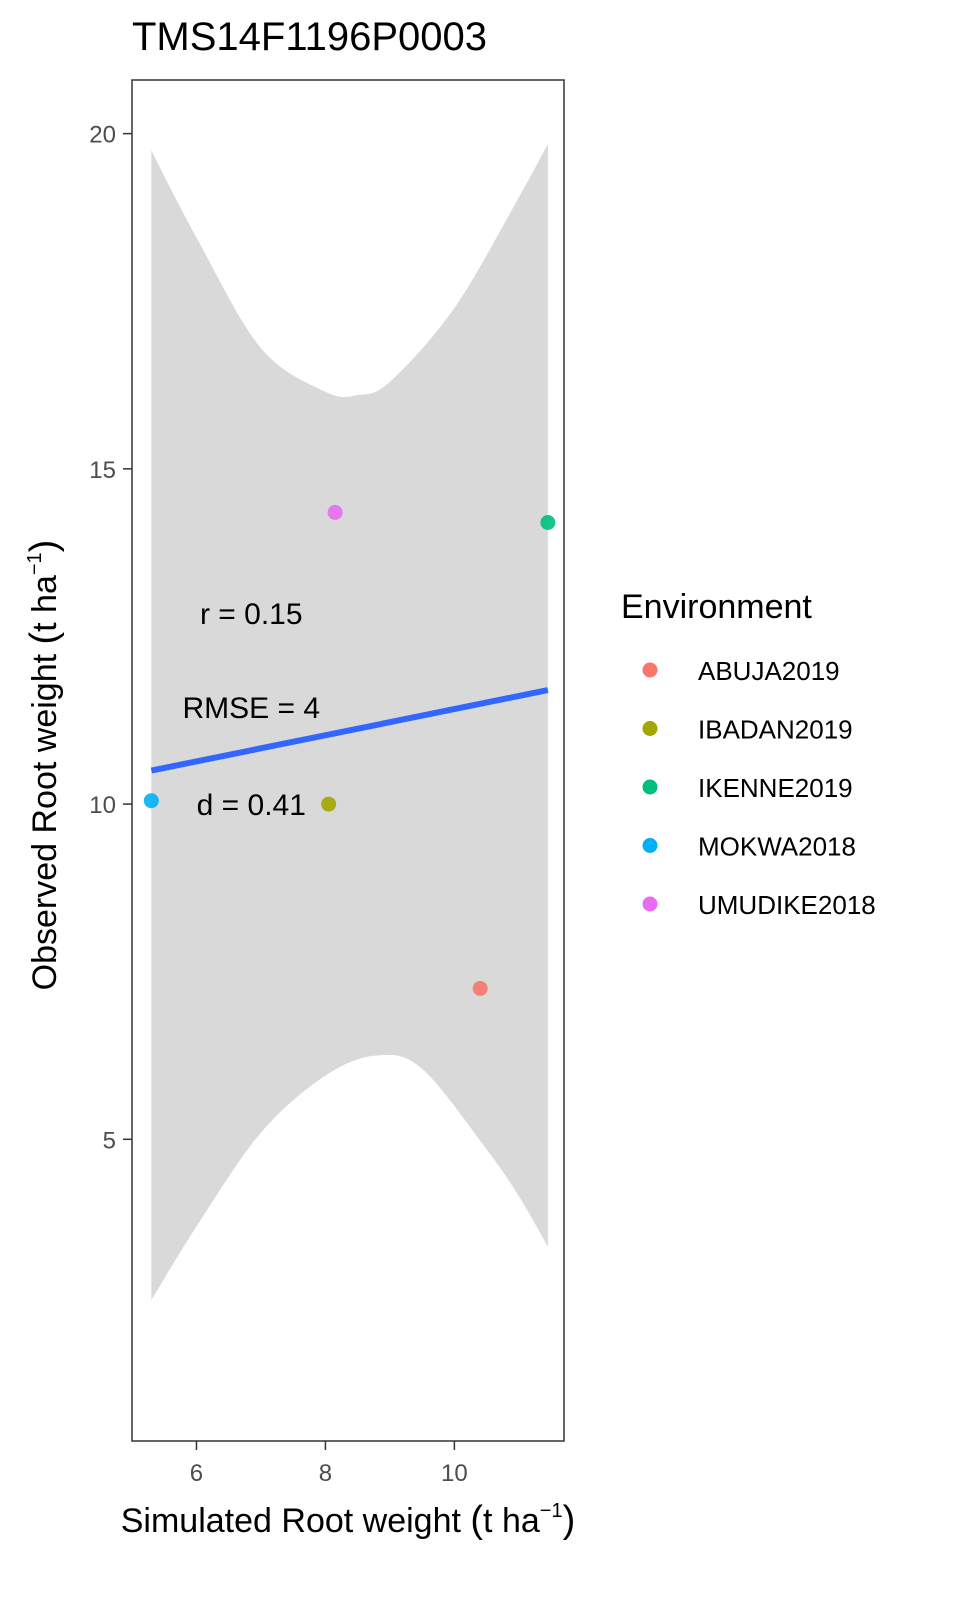 Image resolution: width=961 pixels, height=1604 pixels. What do you see at coordinates (110, 638) in the screenshot?
I see `y-axis: 5 10 15 20` at bounding box center [110, 638].